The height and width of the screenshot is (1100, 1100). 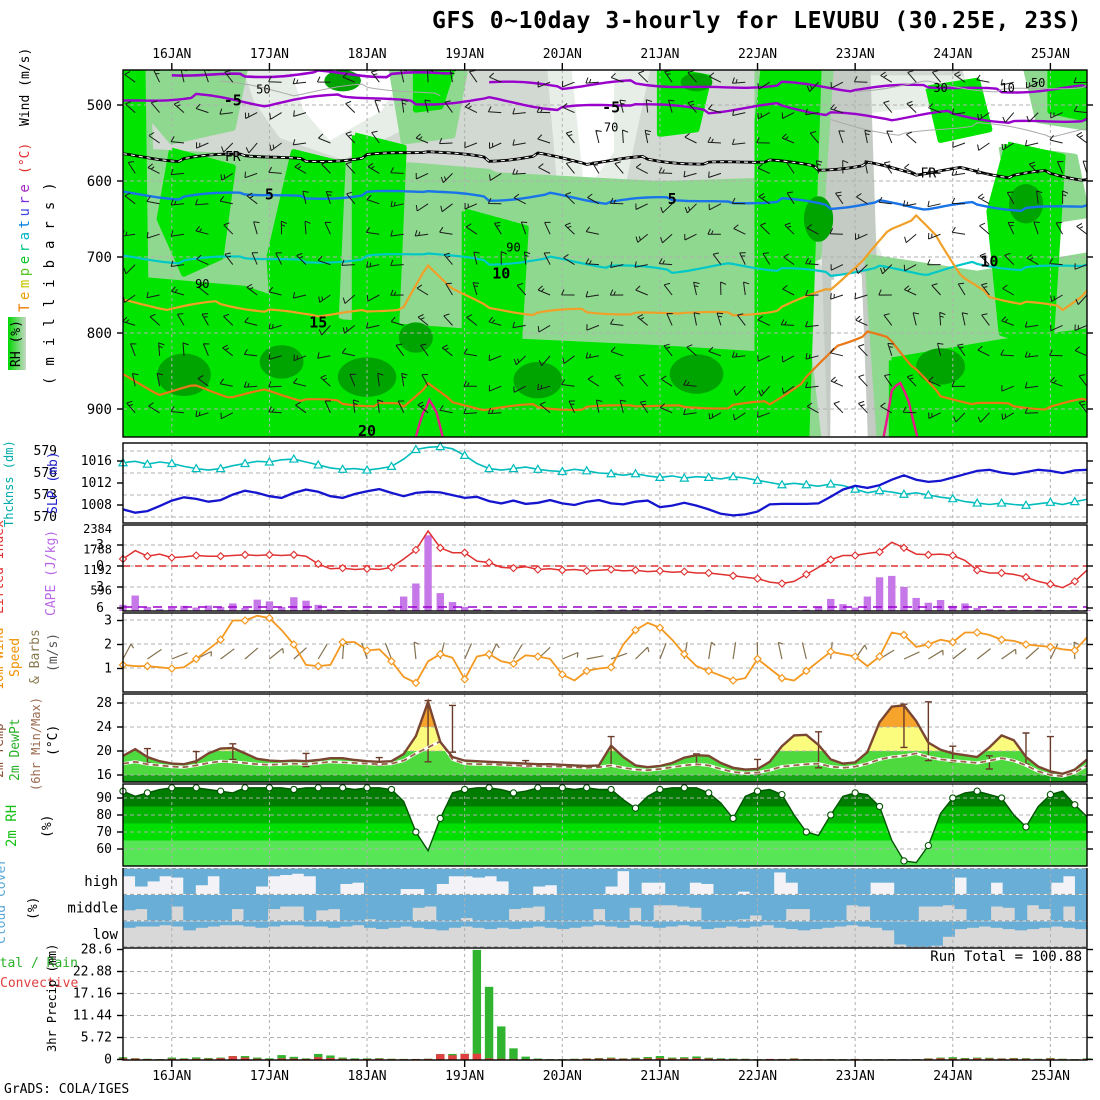 What do you see at coordinates (45, 517) in the screenshot?
I see `thickness-tick: 570` at bounding box center [45, 517].